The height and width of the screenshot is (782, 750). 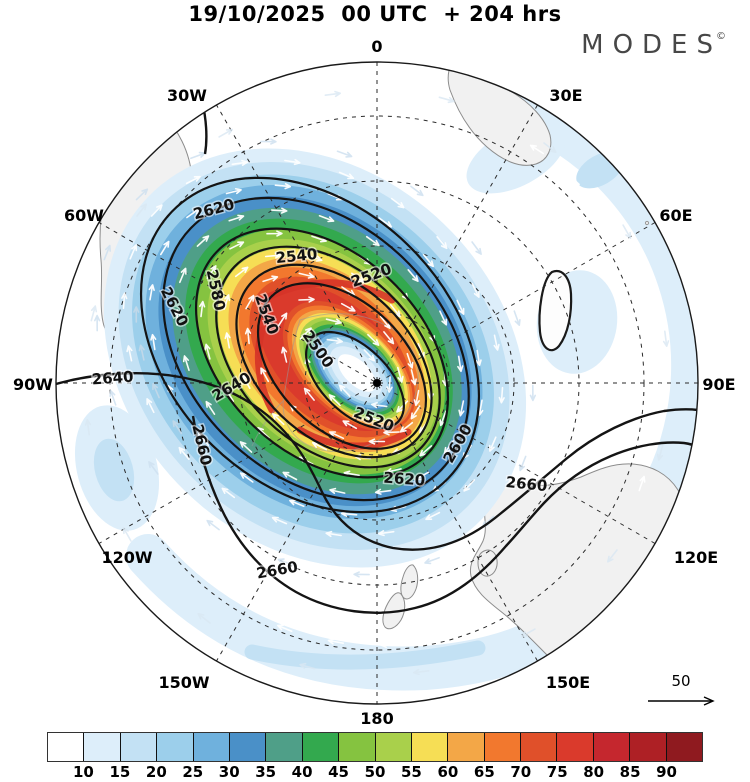 I want to click on longitude-label: 150E, so click(x=568, y=682).